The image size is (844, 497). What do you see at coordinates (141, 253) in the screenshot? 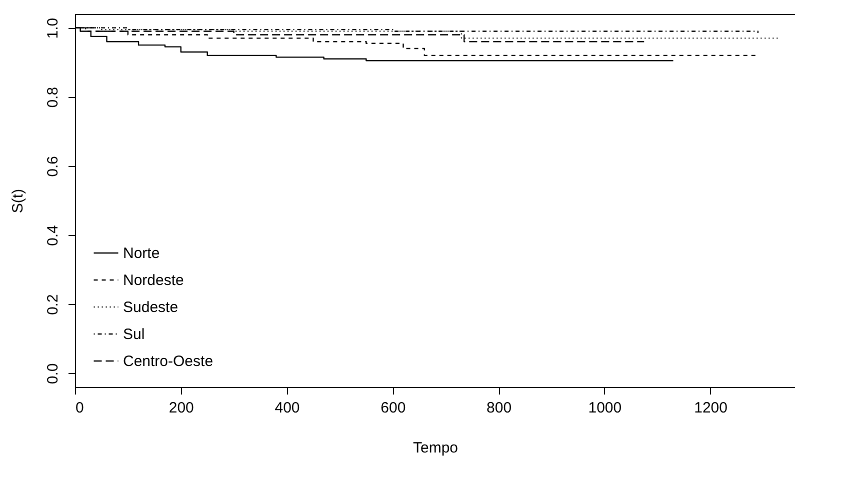
I see `legend-label: Norte` at bounding box center [141, 253].